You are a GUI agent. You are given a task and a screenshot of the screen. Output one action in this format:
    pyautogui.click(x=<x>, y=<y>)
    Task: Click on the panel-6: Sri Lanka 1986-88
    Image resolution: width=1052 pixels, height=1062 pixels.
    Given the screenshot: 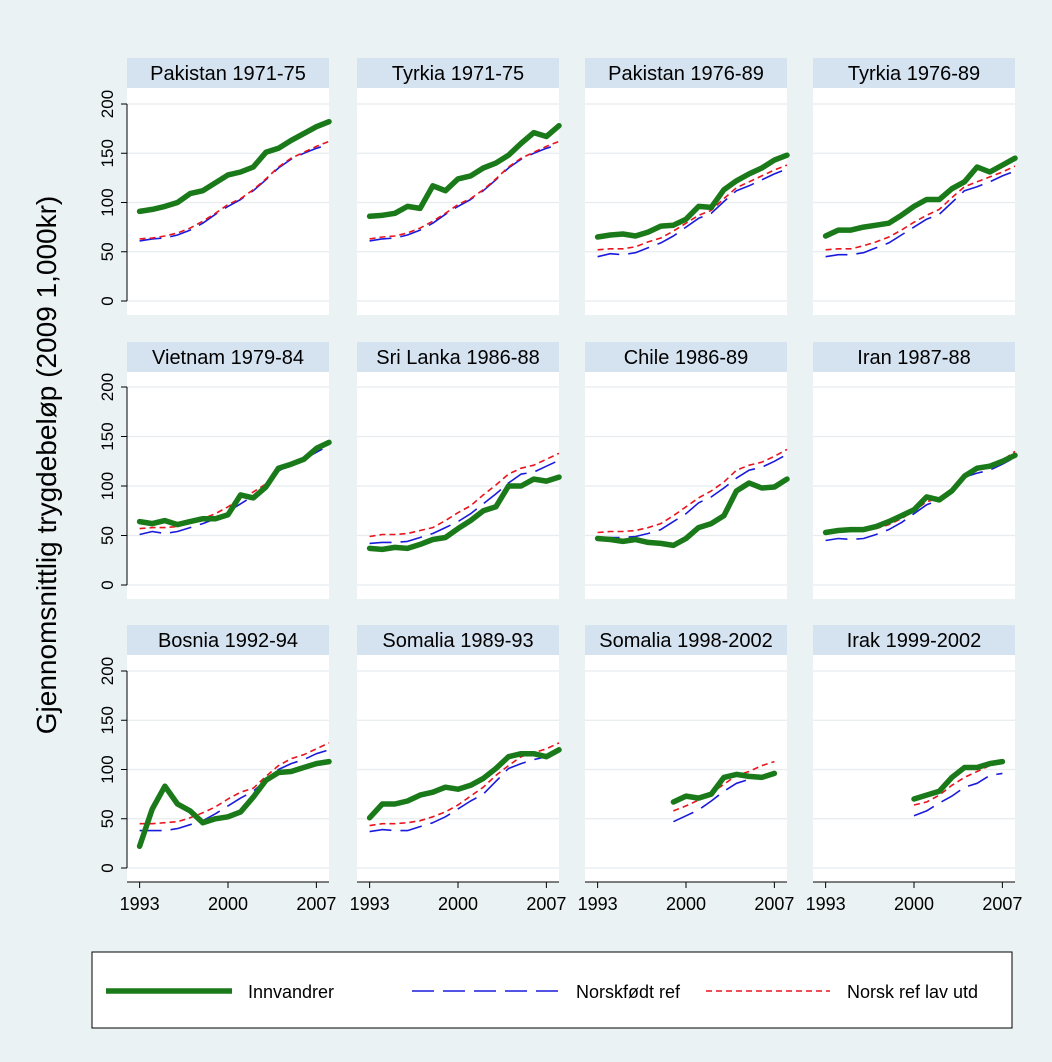 What is the action you would take?
    pyautogui.click(x=459, y=470)
    